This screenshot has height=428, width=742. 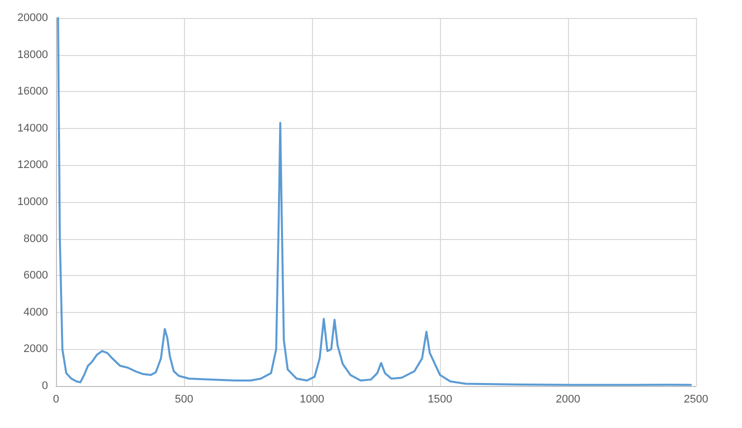 I want to click on y-tick-label: 18000, so click(x=32, y=54).